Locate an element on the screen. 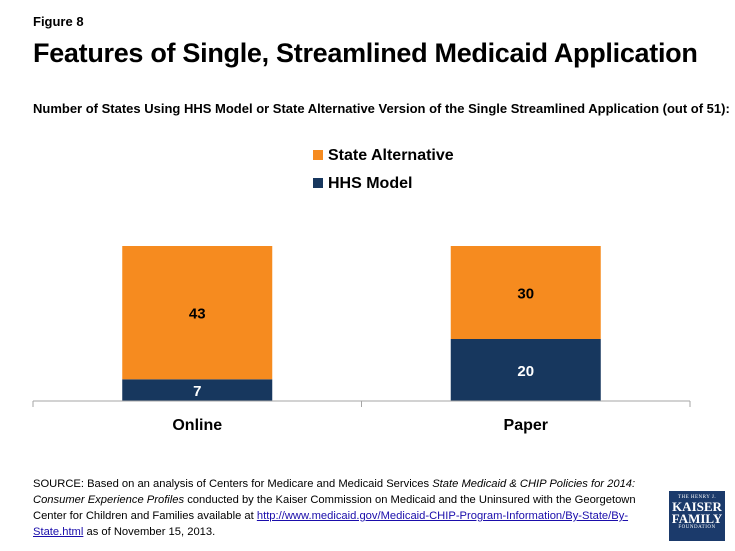 The height and width of the screenshot is (551, 735). source-suffix: as of November 15, 2013. is located at coordinates (149, 532).